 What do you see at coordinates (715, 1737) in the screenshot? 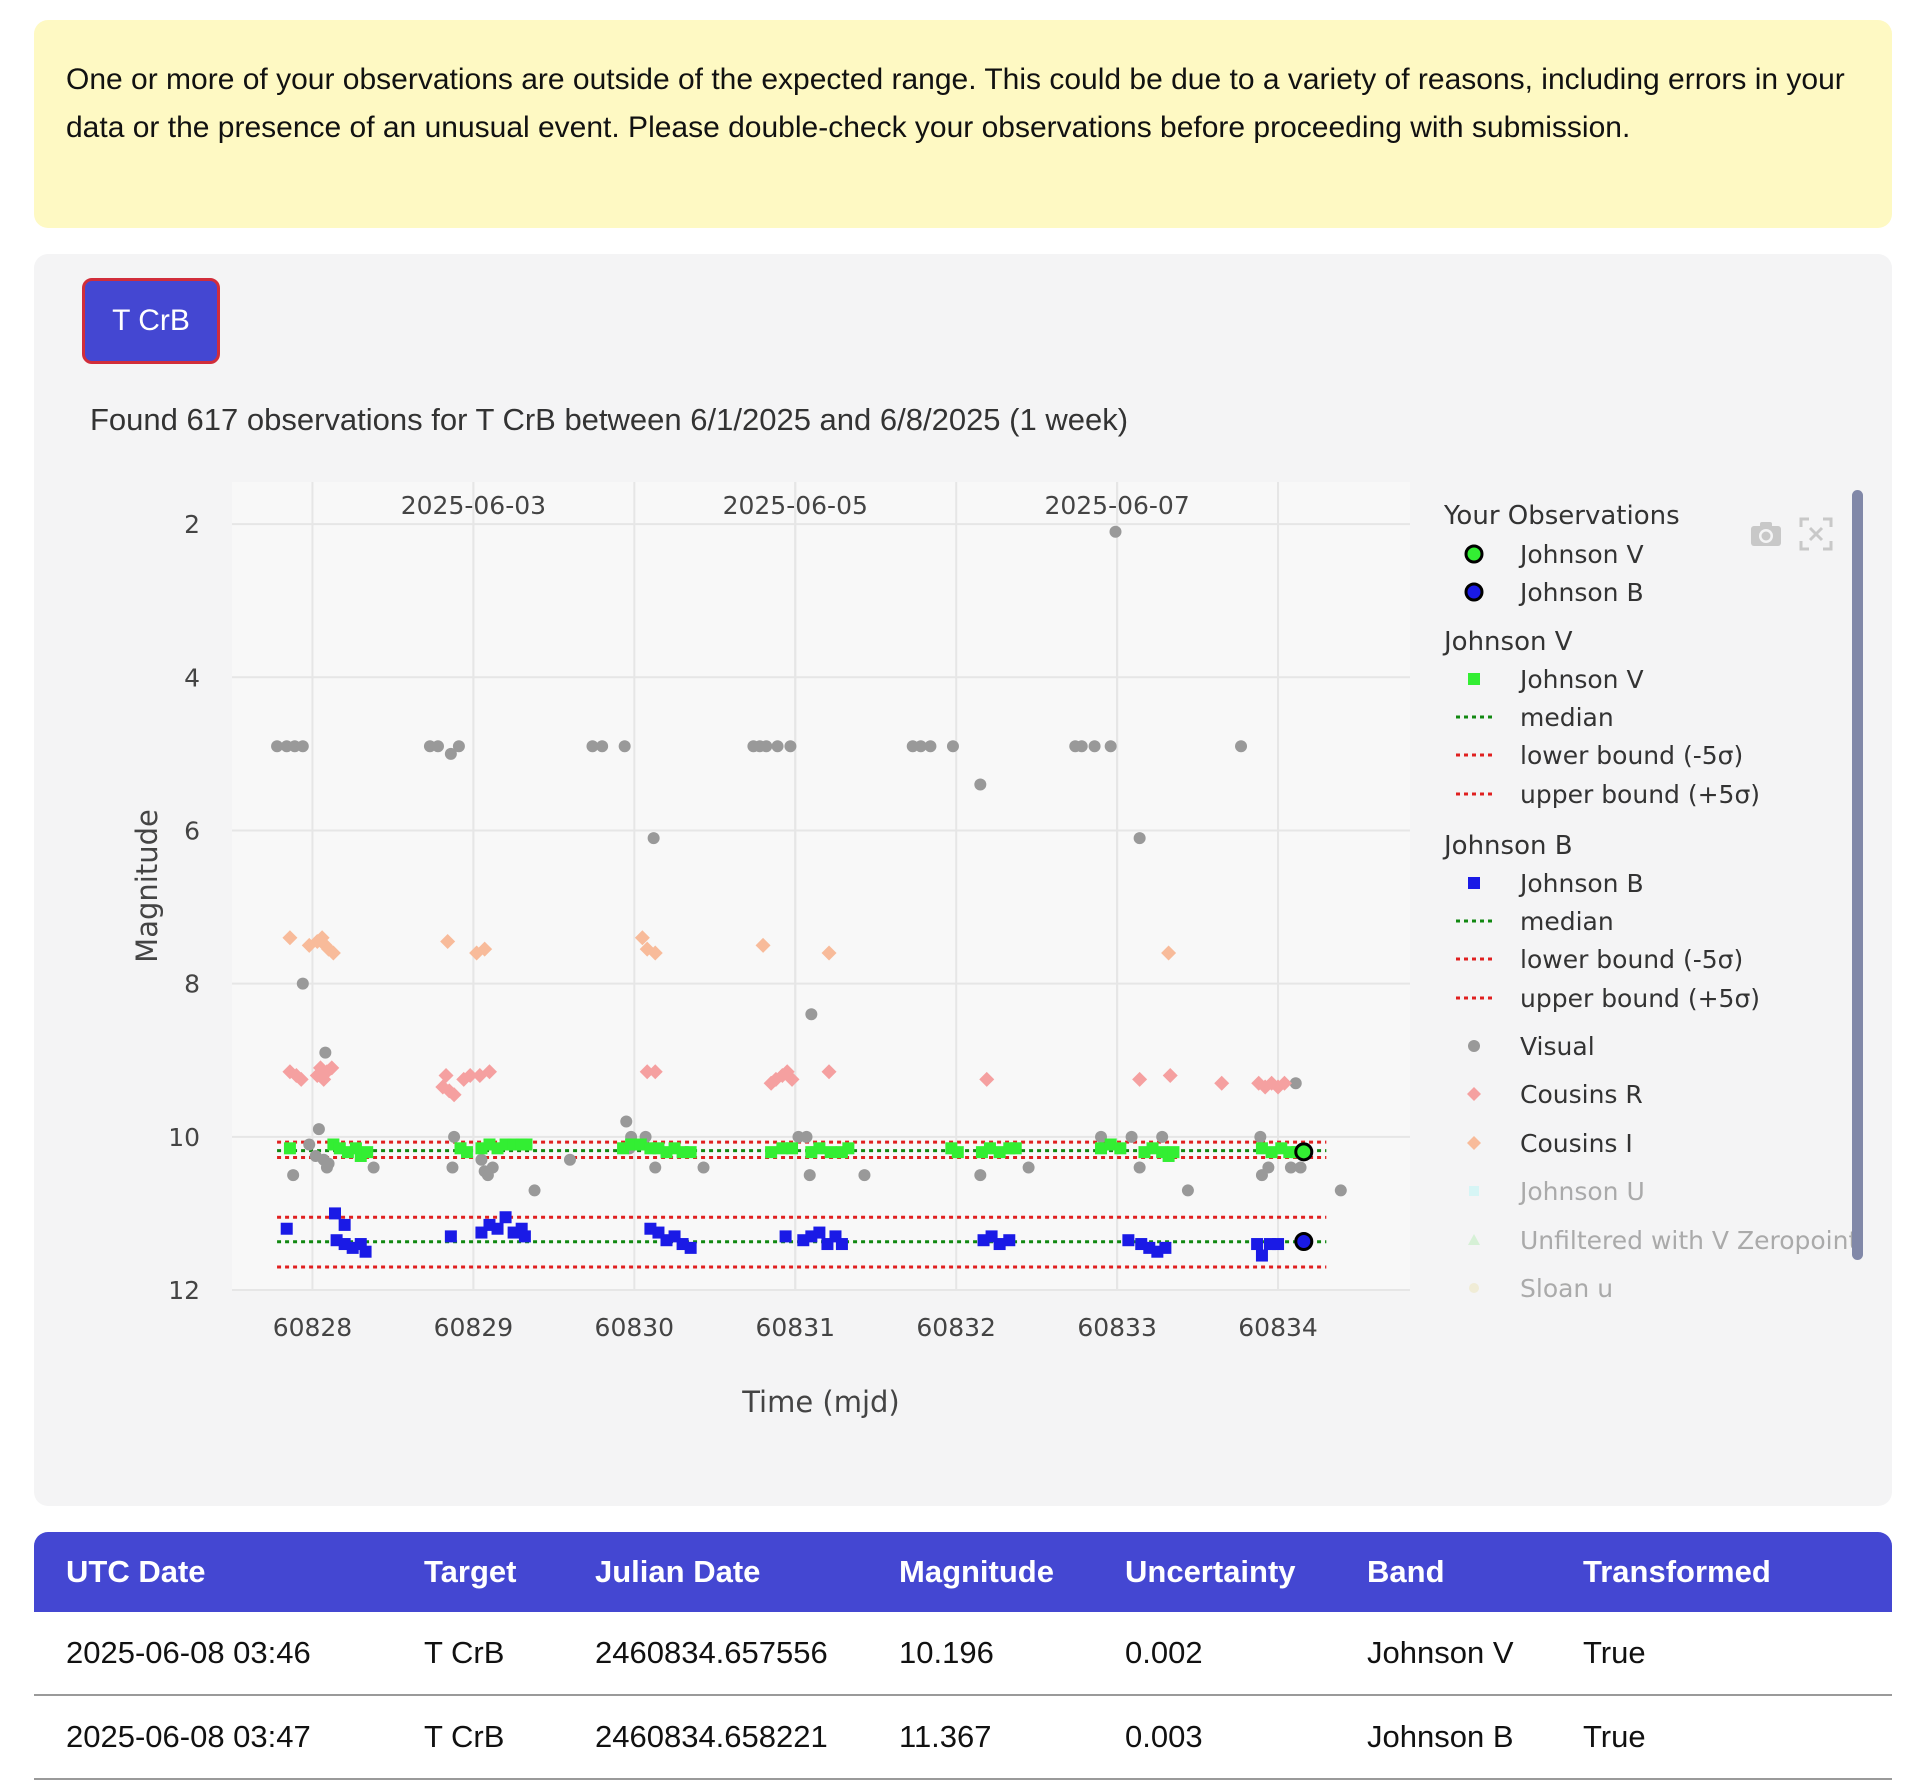
I see `table-cell: 2460834.658221` at bounding box center [715, 1737].